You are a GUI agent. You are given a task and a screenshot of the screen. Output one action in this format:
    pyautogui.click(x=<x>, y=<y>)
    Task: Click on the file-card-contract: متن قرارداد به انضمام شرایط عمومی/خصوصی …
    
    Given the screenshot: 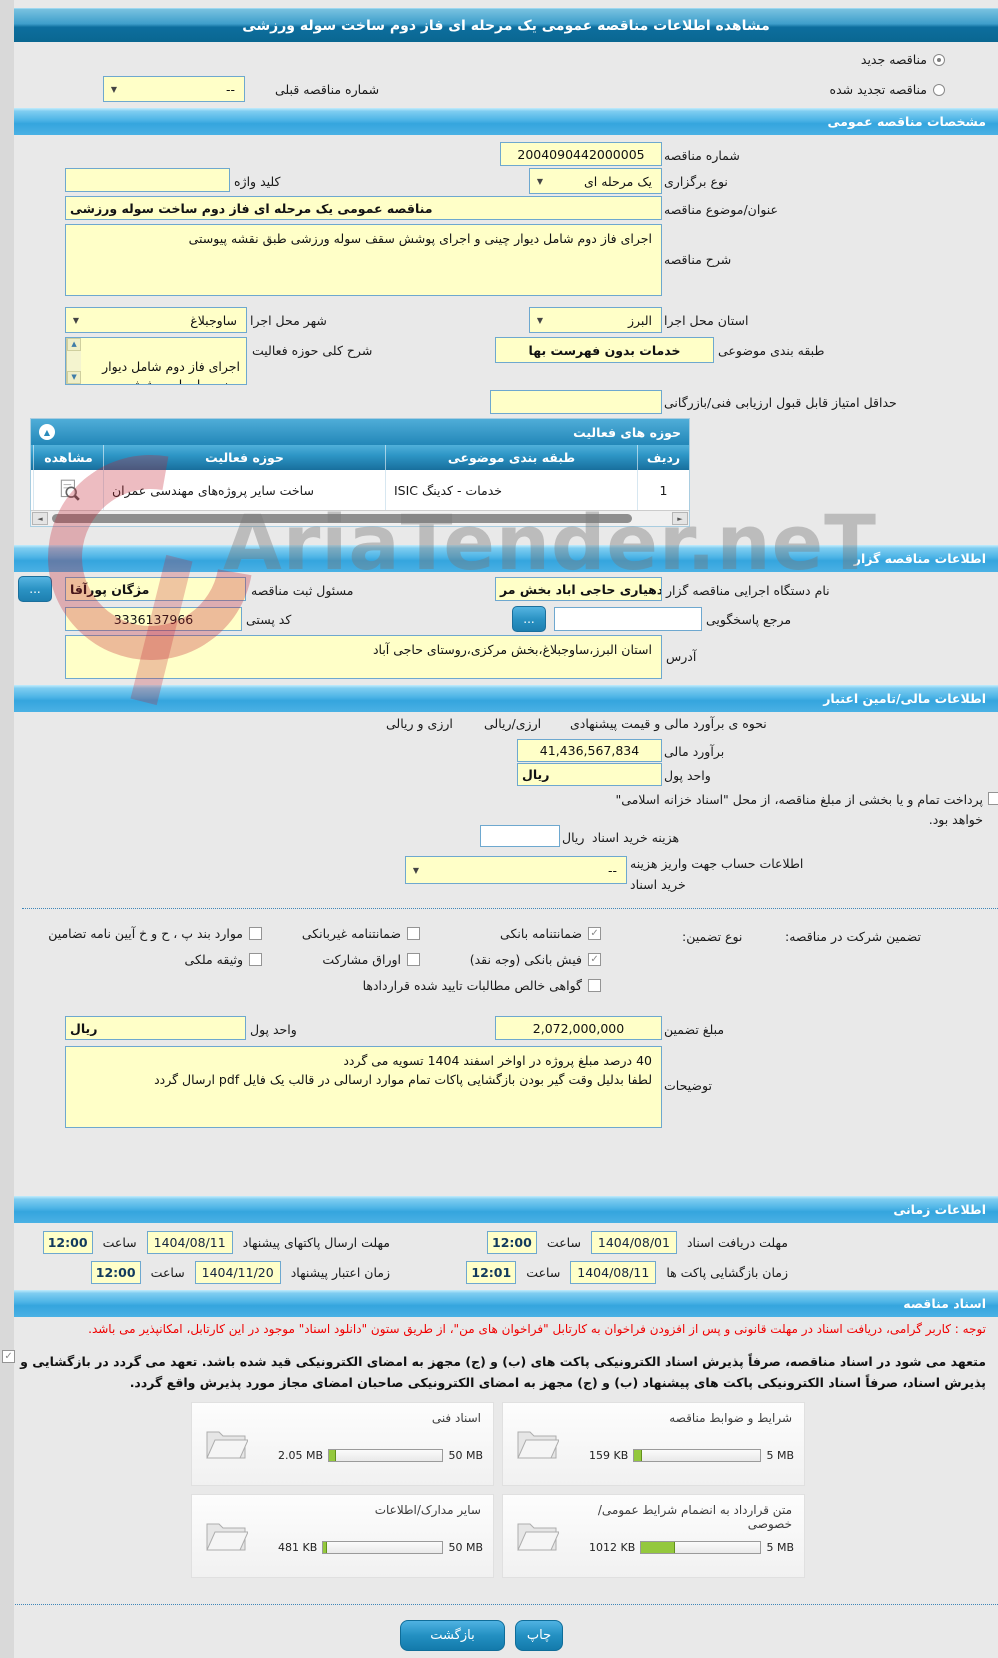 What is the action you would take?
    pyautogui.click(x=653, y=1536)
    